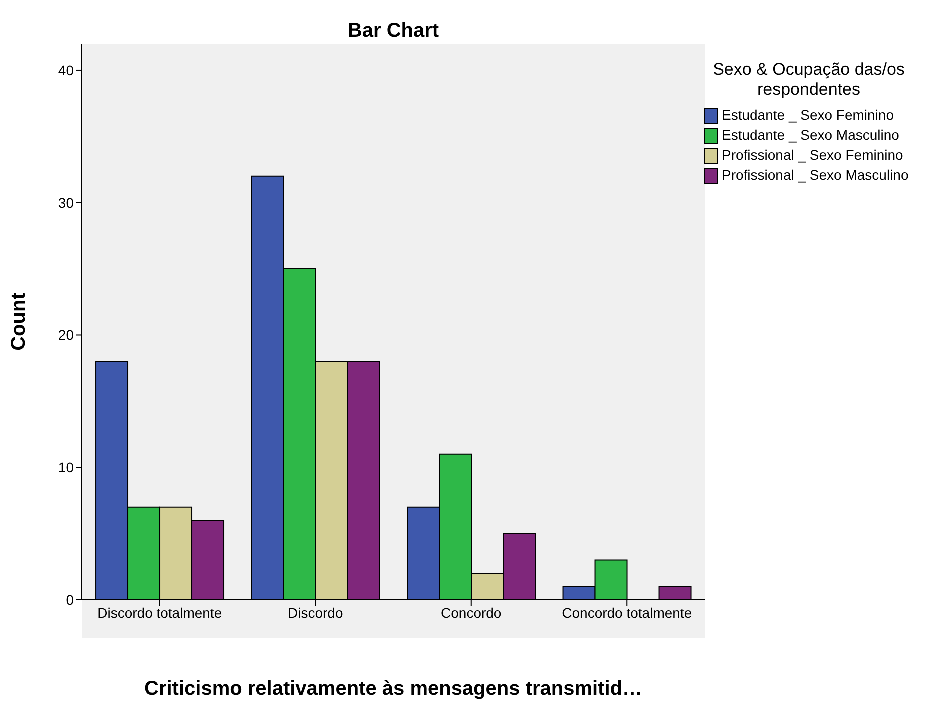 The width and height of the screenshot is (926, 722). What do you see at coordinates (813, 155) in the screenshot?
I see `legend-label: Profissional _ Sexo Feminino` at bounding box center [813, 155].